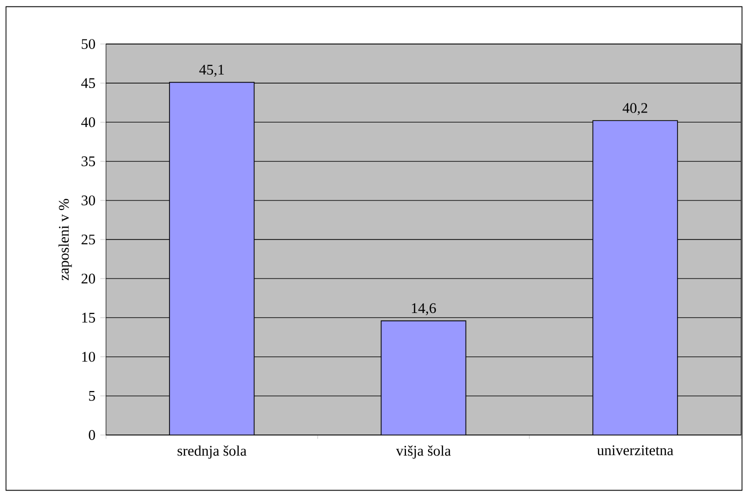  I want to click on y-tick-label: 45, so click(88, 83).